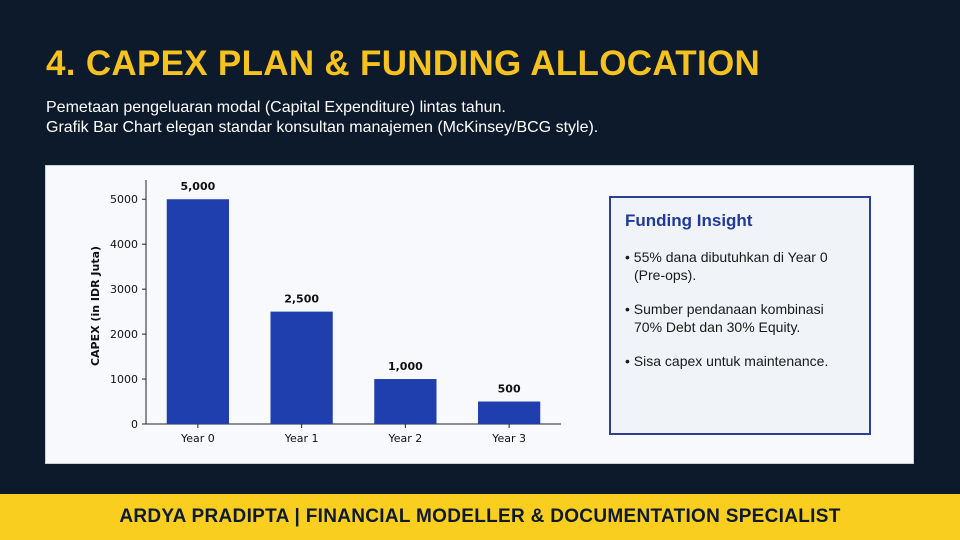  Describe the element at coordinates (124, 334) in the screenshot. I see `y-tick-label: 2000` at that location.